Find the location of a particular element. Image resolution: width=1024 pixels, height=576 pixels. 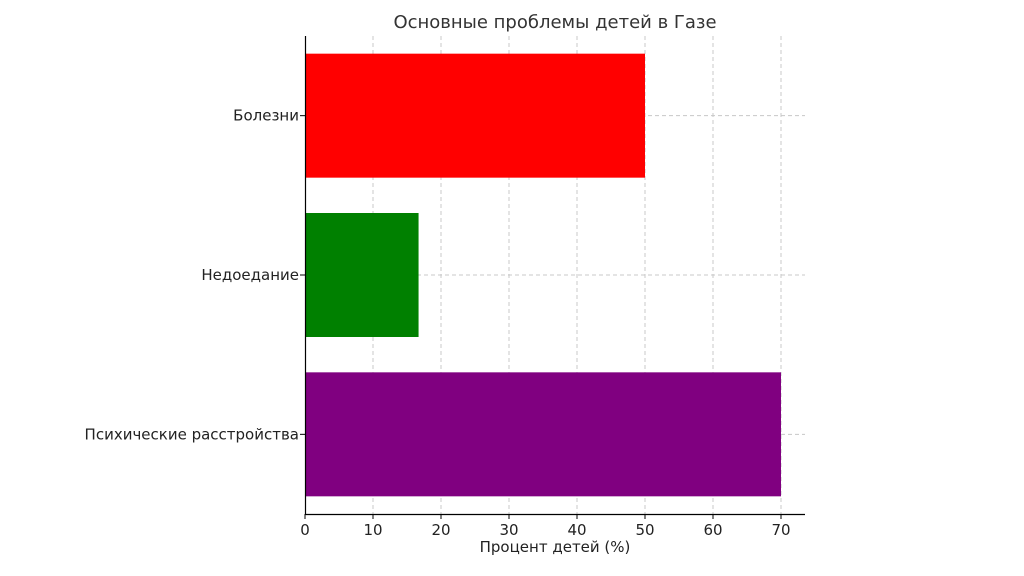

x-tick-label: 70 is located at coordinates (780, 530).